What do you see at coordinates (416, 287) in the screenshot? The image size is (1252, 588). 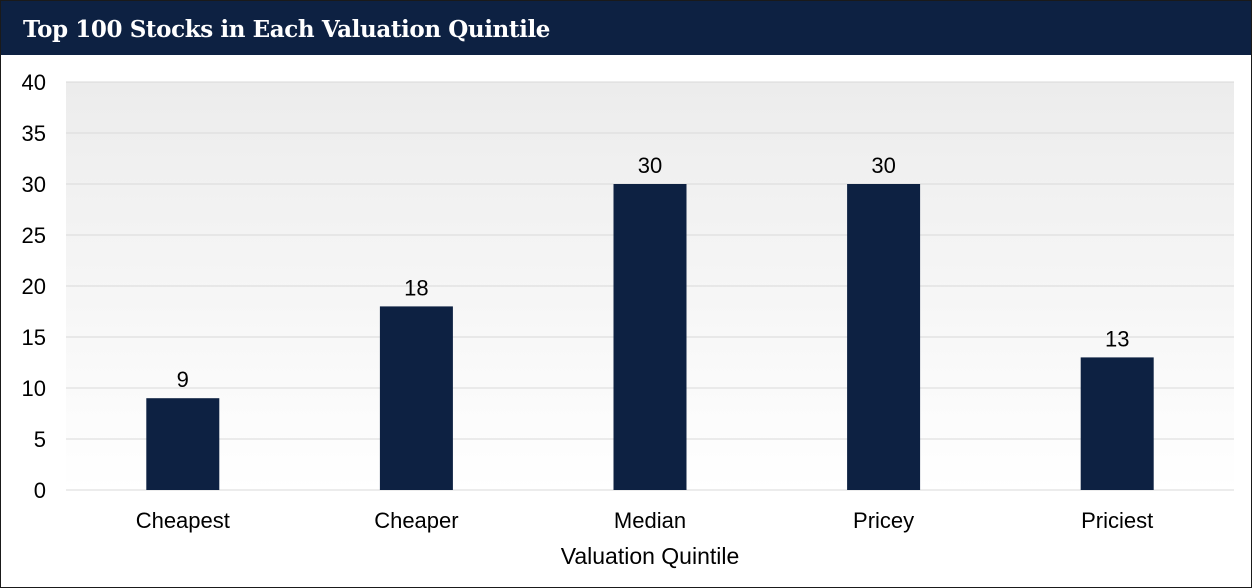 I see `data-label: 18` at bounding box center [416, 287].